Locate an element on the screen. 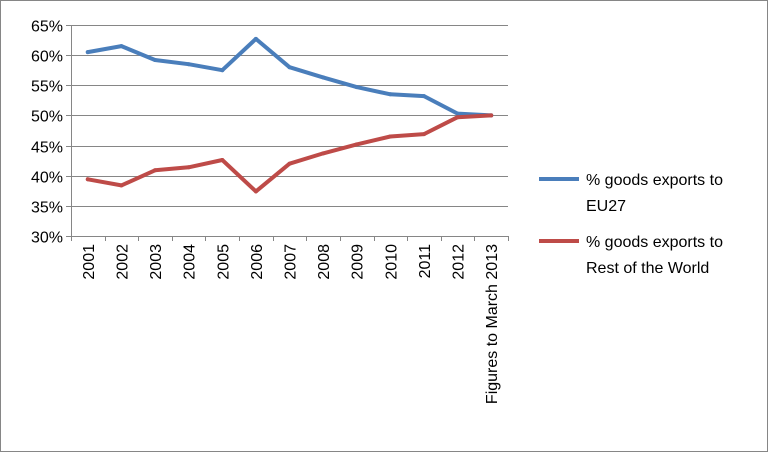 The image size is (768, 452). x-tick-label: Figures to March 2013 is located at coordinates (492, 324).